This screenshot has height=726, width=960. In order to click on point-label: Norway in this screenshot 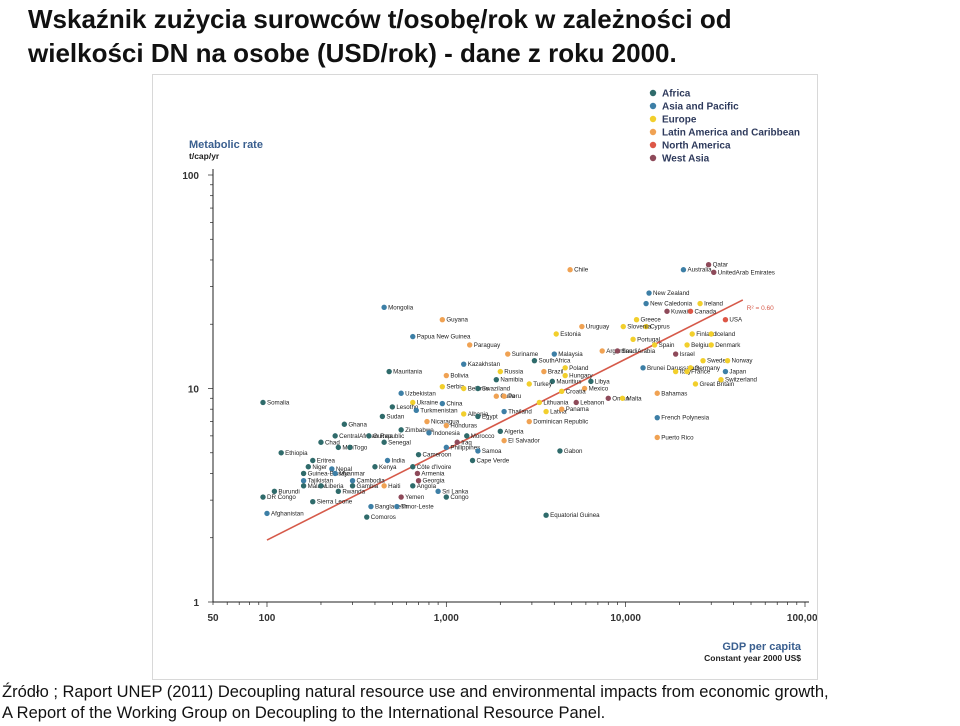, I will do `click(743, 361)`.